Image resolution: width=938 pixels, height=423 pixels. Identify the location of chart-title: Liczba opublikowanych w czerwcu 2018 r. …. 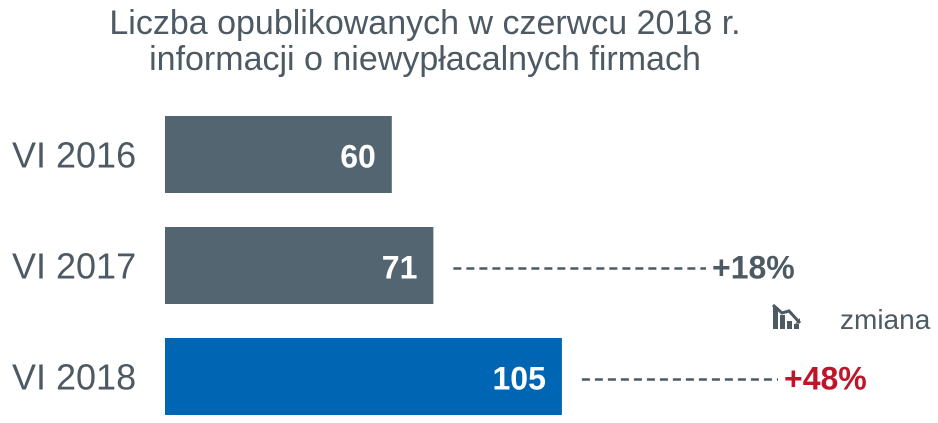
(424, 41).